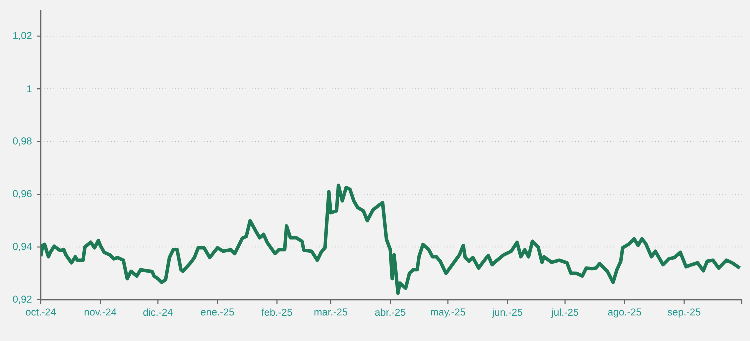  Describe the element at coordinates (565, 313) in the screenshot. I see `x-tick-label: jul.-25` at that location.